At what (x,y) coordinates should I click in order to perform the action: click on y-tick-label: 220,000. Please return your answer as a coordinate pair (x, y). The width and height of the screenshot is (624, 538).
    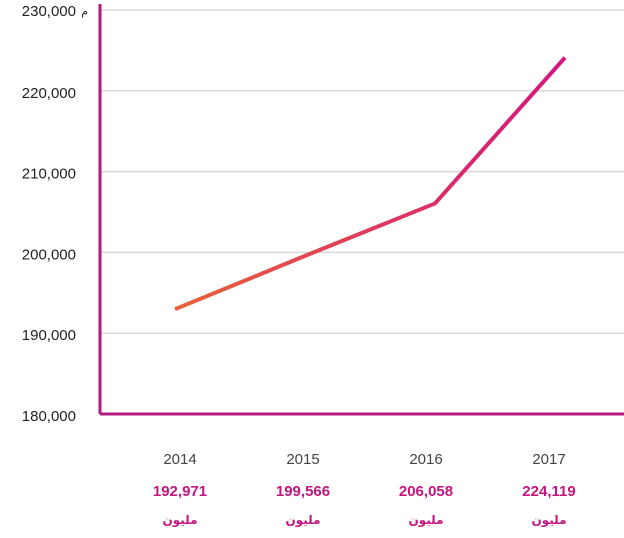
    Looking at the image, I should click on (49, 93).